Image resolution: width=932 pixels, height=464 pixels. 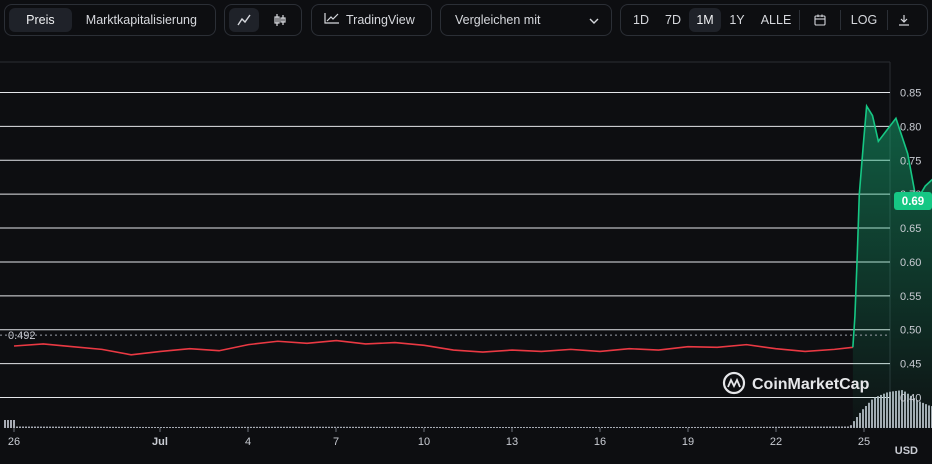 What do you see at coordinates (910, 94) in the screenshot?
I see `y-tick-label: 0.85` at bounding box center [910, 94].